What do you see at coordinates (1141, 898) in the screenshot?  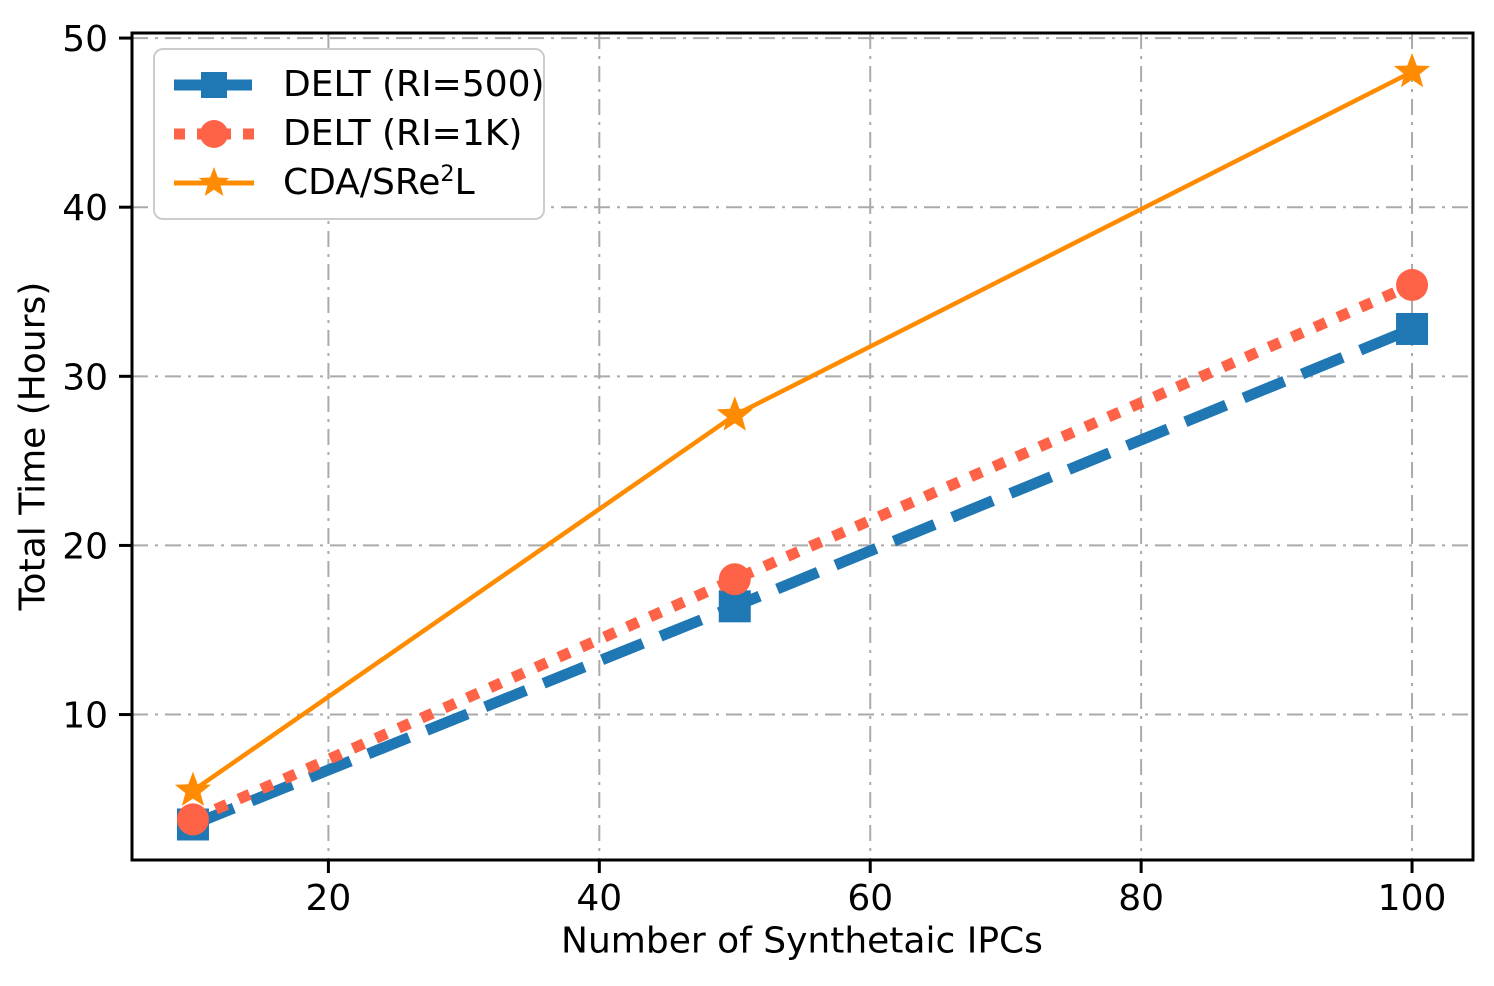 I see `x-tick-label: 80` at bounding box center [1141, 898].